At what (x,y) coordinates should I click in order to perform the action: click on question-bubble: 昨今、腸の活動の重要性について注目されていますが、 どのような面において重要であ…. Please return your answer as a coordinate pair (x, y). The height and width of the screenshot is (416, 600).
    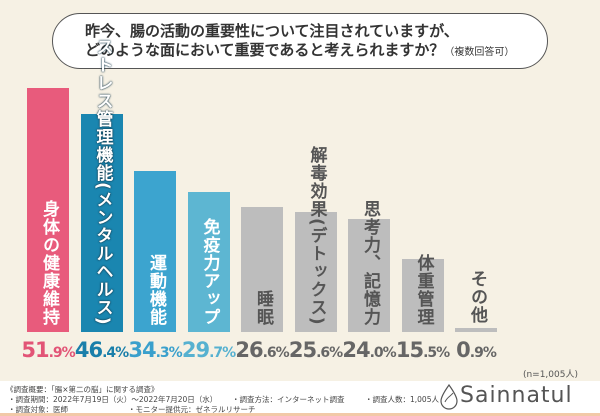
    Looking at the image, I should click on (300, 41).